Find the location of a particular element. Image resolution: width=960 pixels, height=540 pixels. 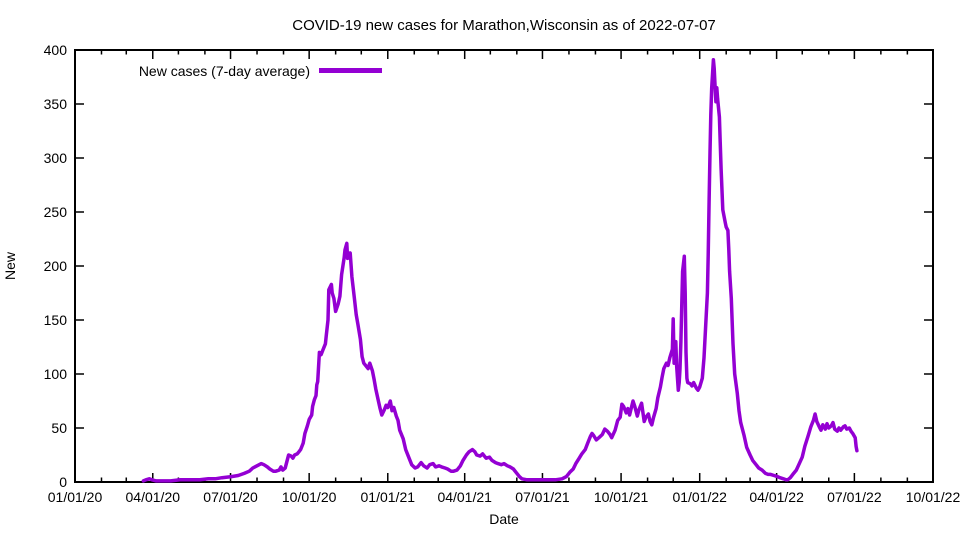

y-tick-label: 0 is located at coordinates (63, 482).